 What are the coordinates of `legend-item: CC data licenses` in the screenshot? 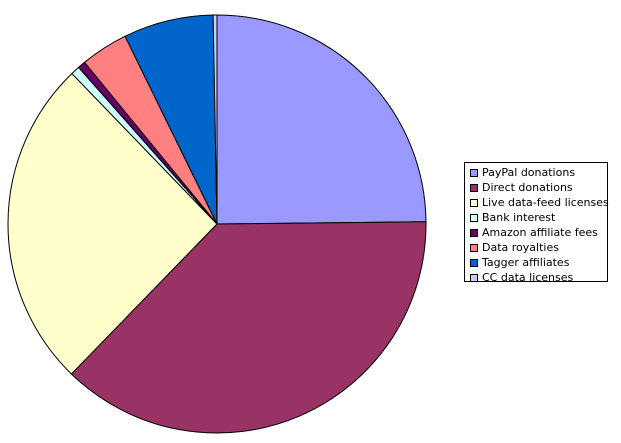 It's located at (537, 277).